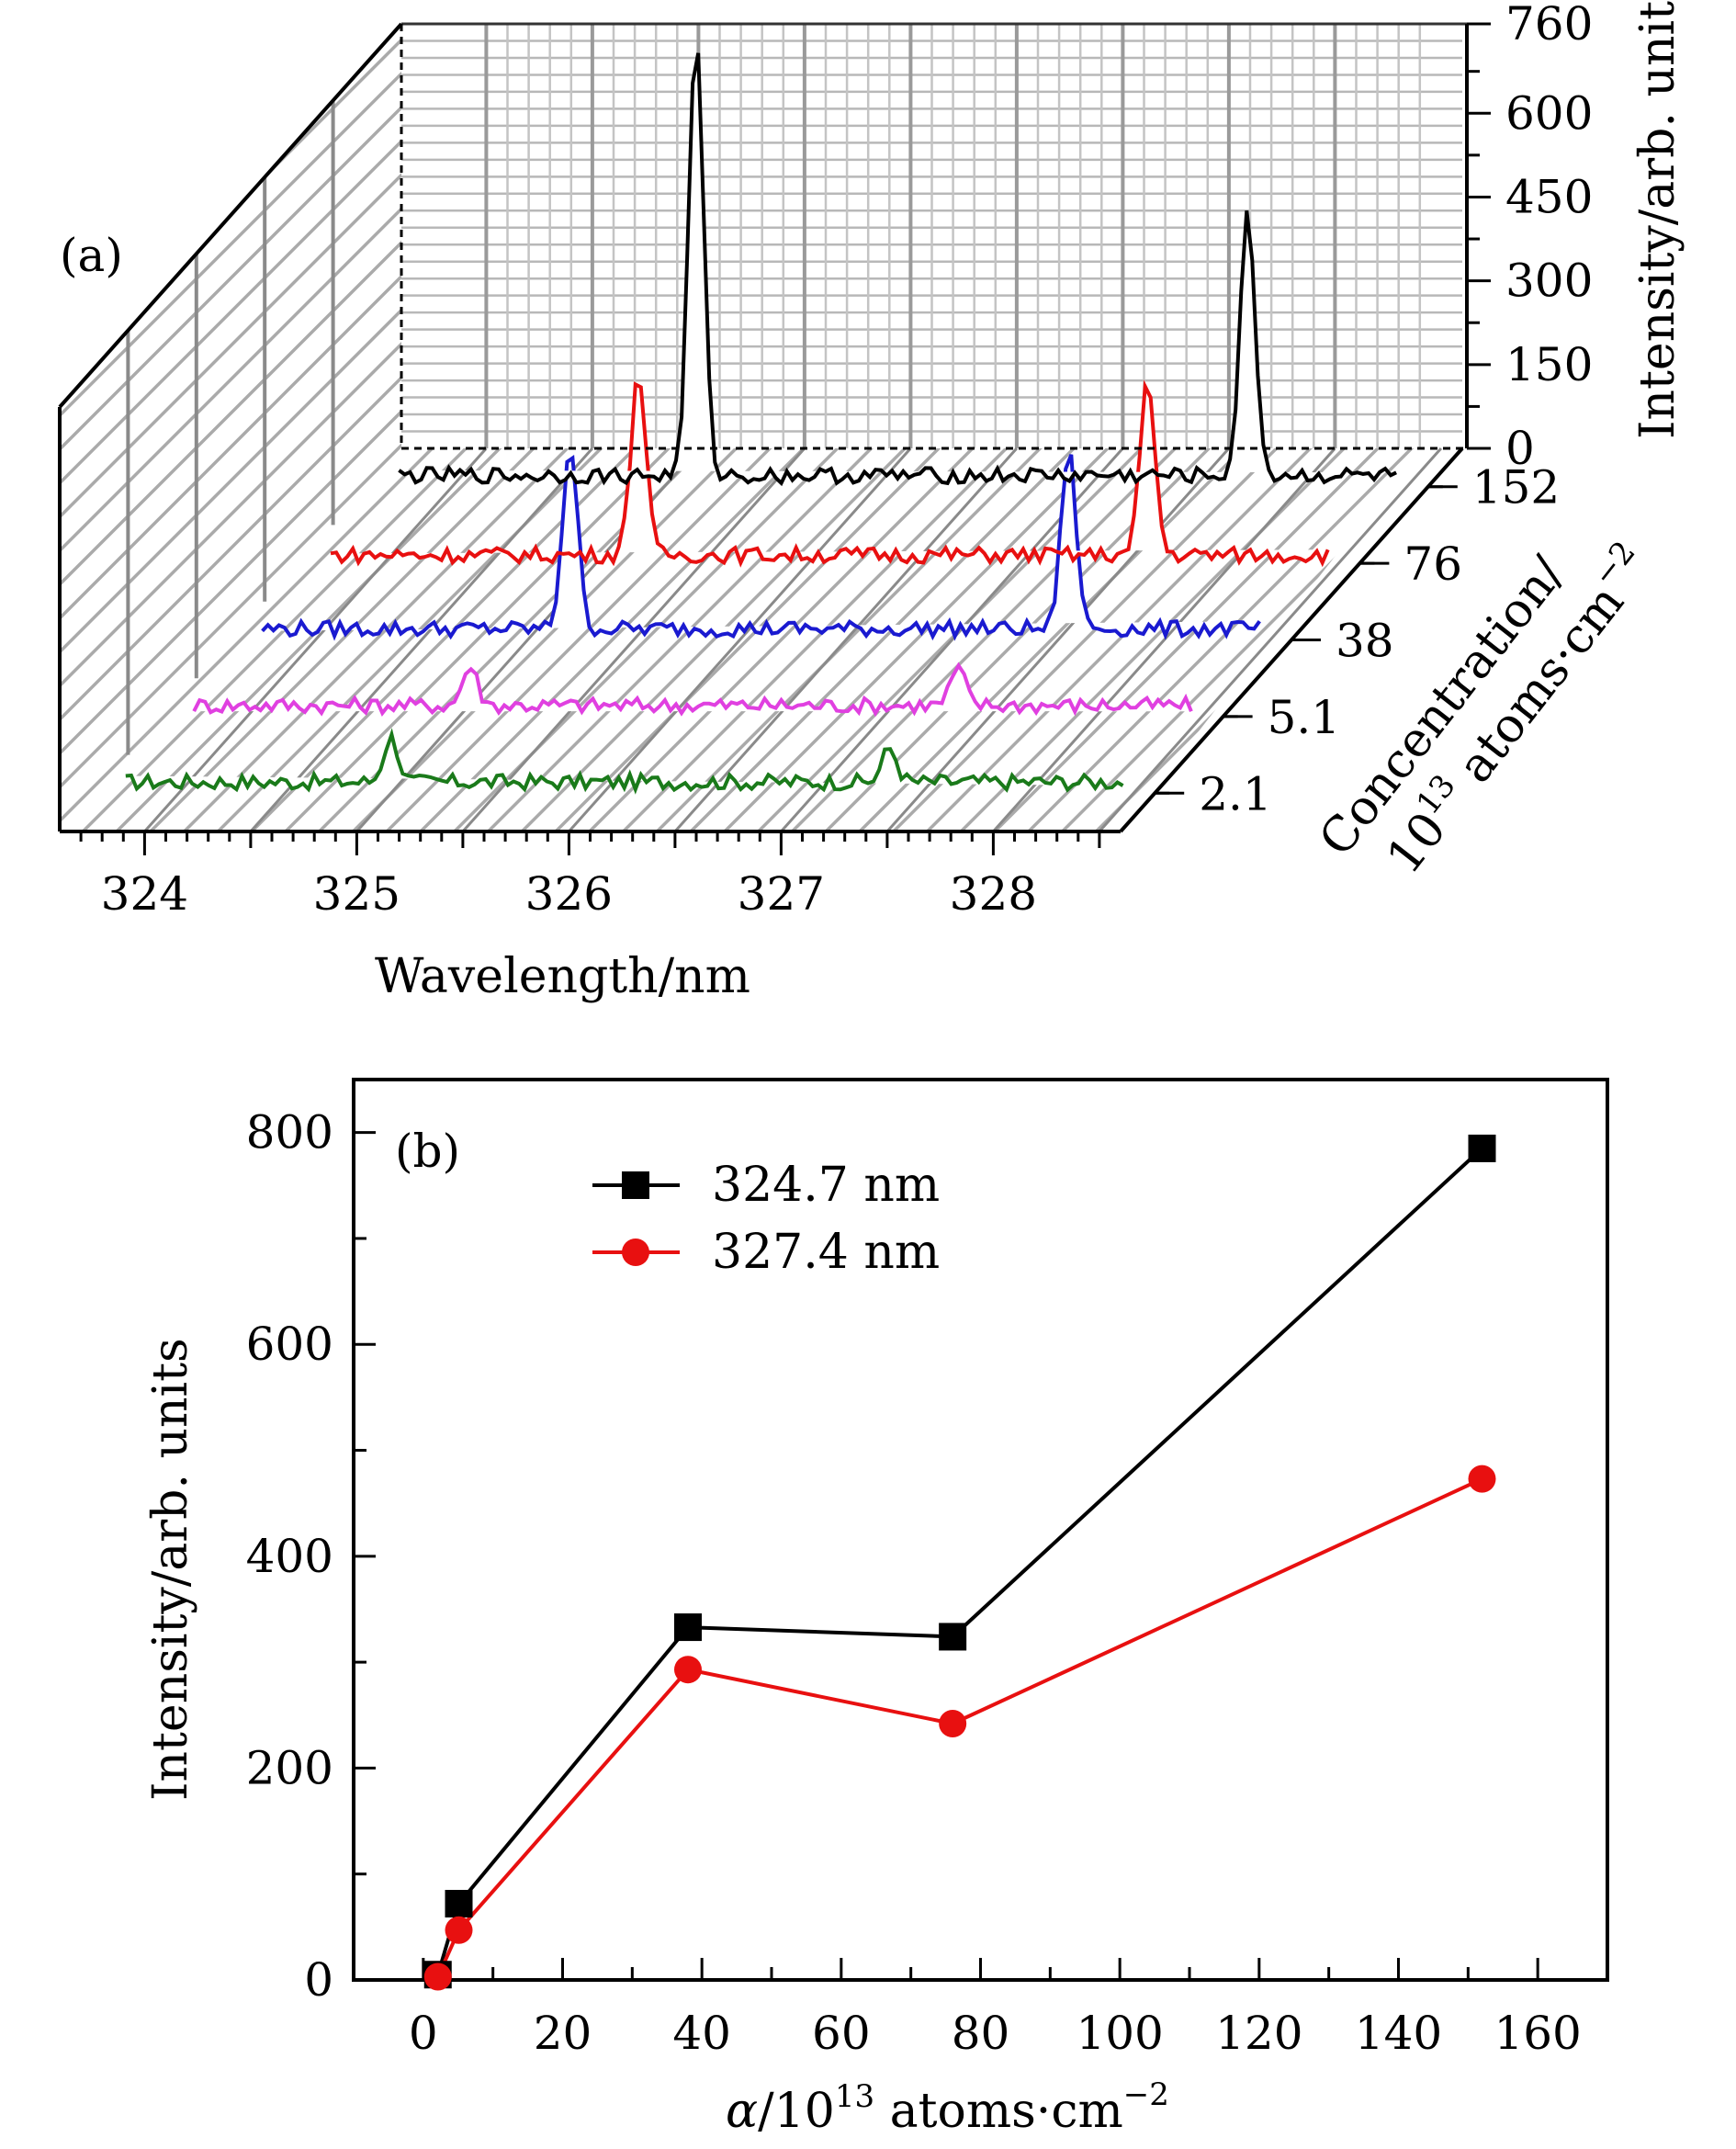 The width and height of the screenshot is (1736, 2149). Describe the element at coordinates (1258, 2034) in the screenshot. I see `x-tick-label-b: 120` at that location.